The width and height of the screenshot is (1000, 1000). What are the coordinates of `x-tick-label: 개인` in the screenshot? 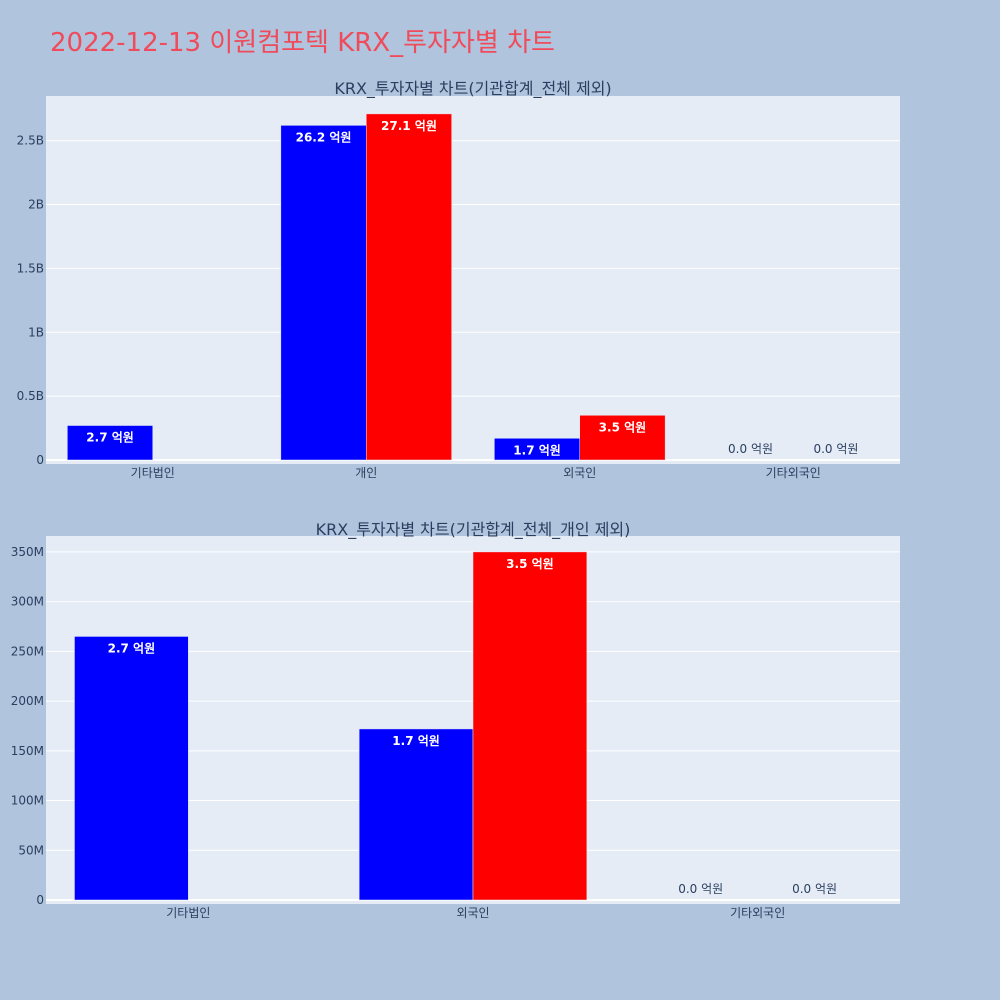 It's located at (366, 473).